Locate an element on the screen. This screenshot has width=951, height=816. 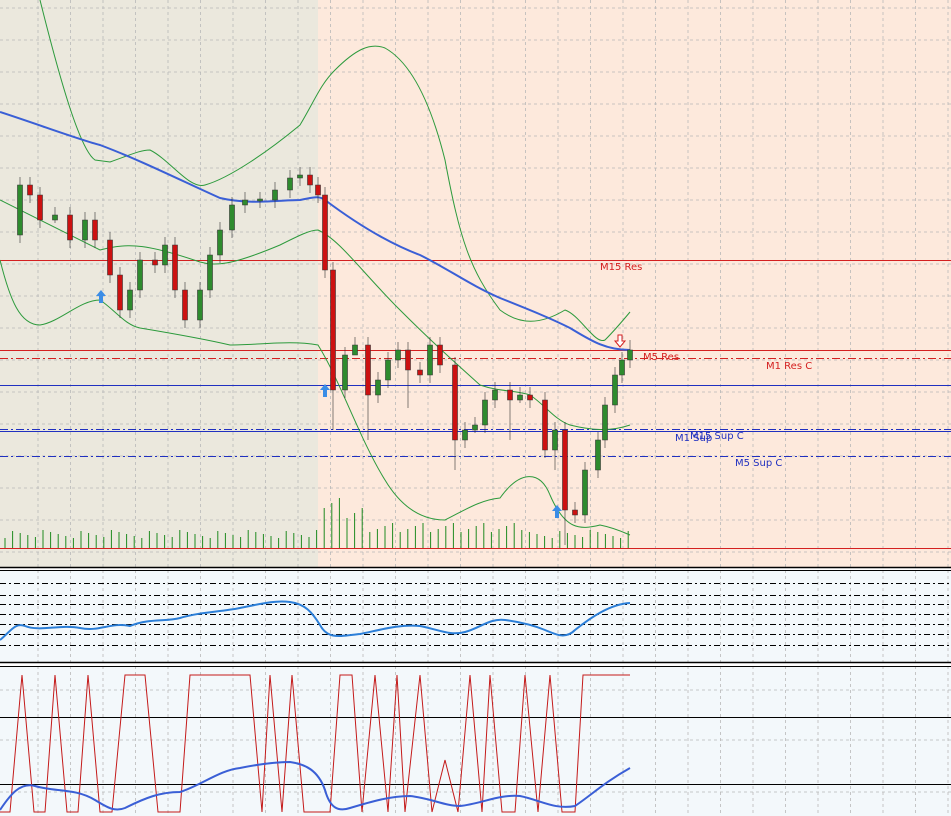
level-label: M15 Sup C is located at coordinates (717, 436).